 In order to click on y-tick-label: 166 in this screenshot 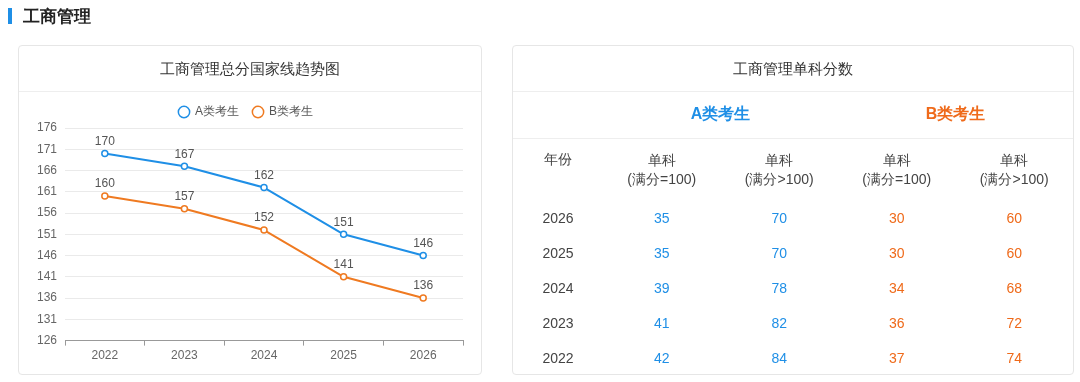, I will do `click(47, 169)`.